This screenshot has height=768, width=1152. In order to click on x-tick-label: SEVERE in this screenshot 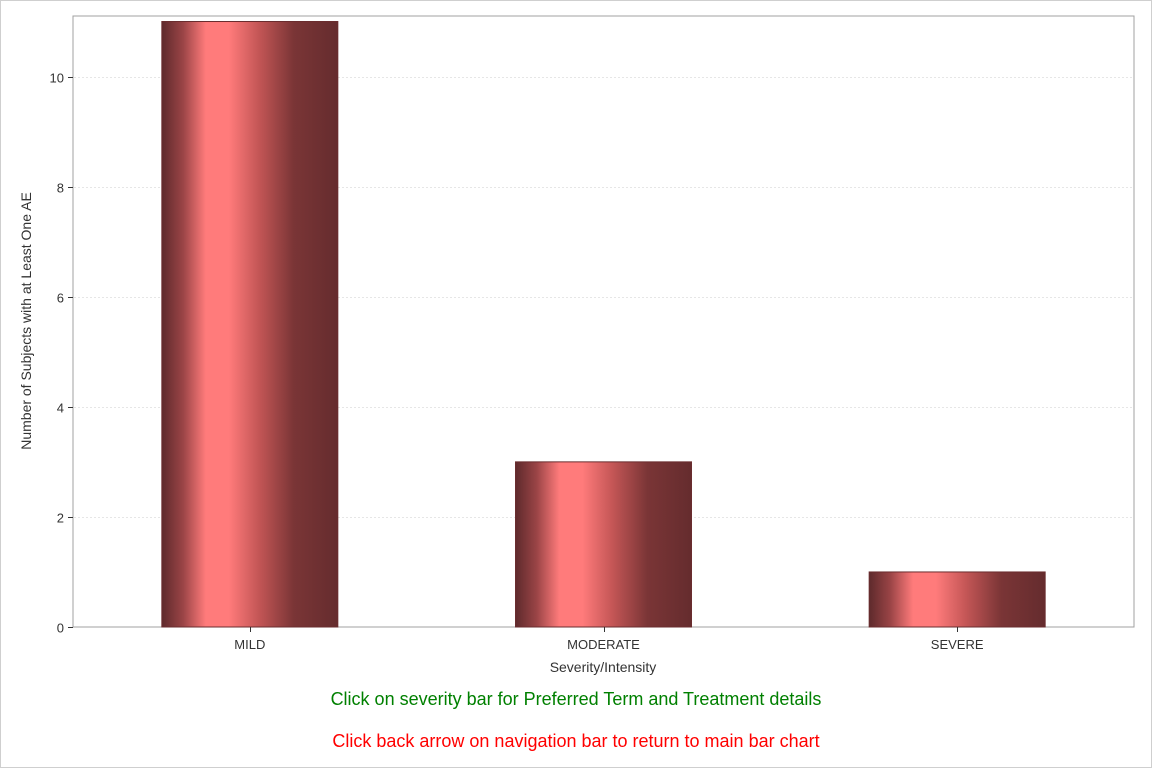, I will do `click(957, 644)`.